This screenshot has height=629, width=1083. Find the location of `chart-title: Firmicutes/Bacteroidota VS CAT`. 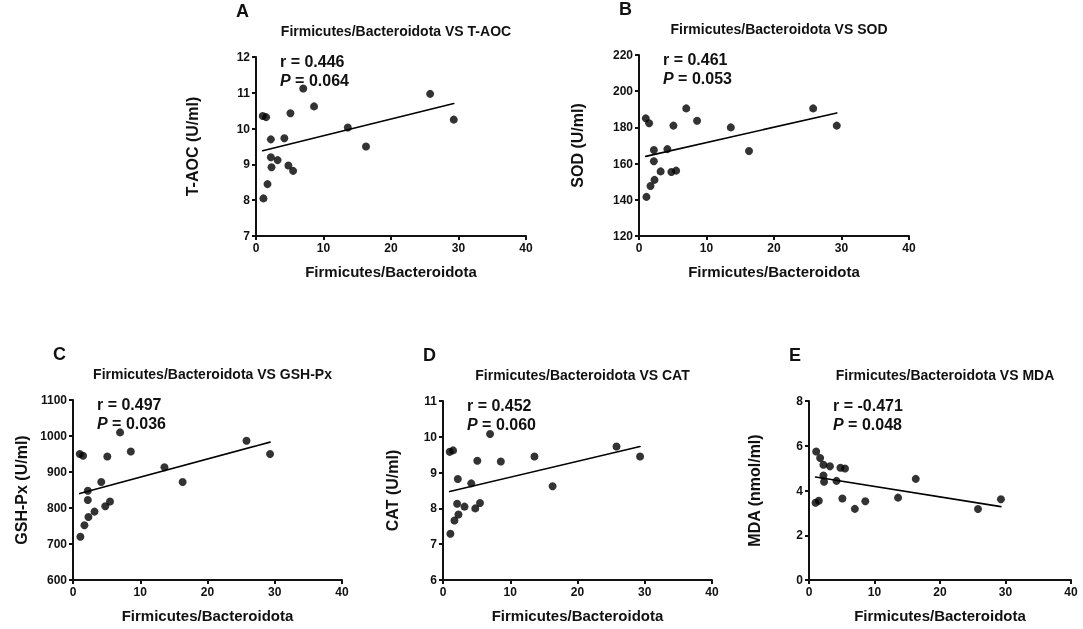

chart-title: Firmicutes/Bacteroidota VS CAT is located at coordinates (583, 375).